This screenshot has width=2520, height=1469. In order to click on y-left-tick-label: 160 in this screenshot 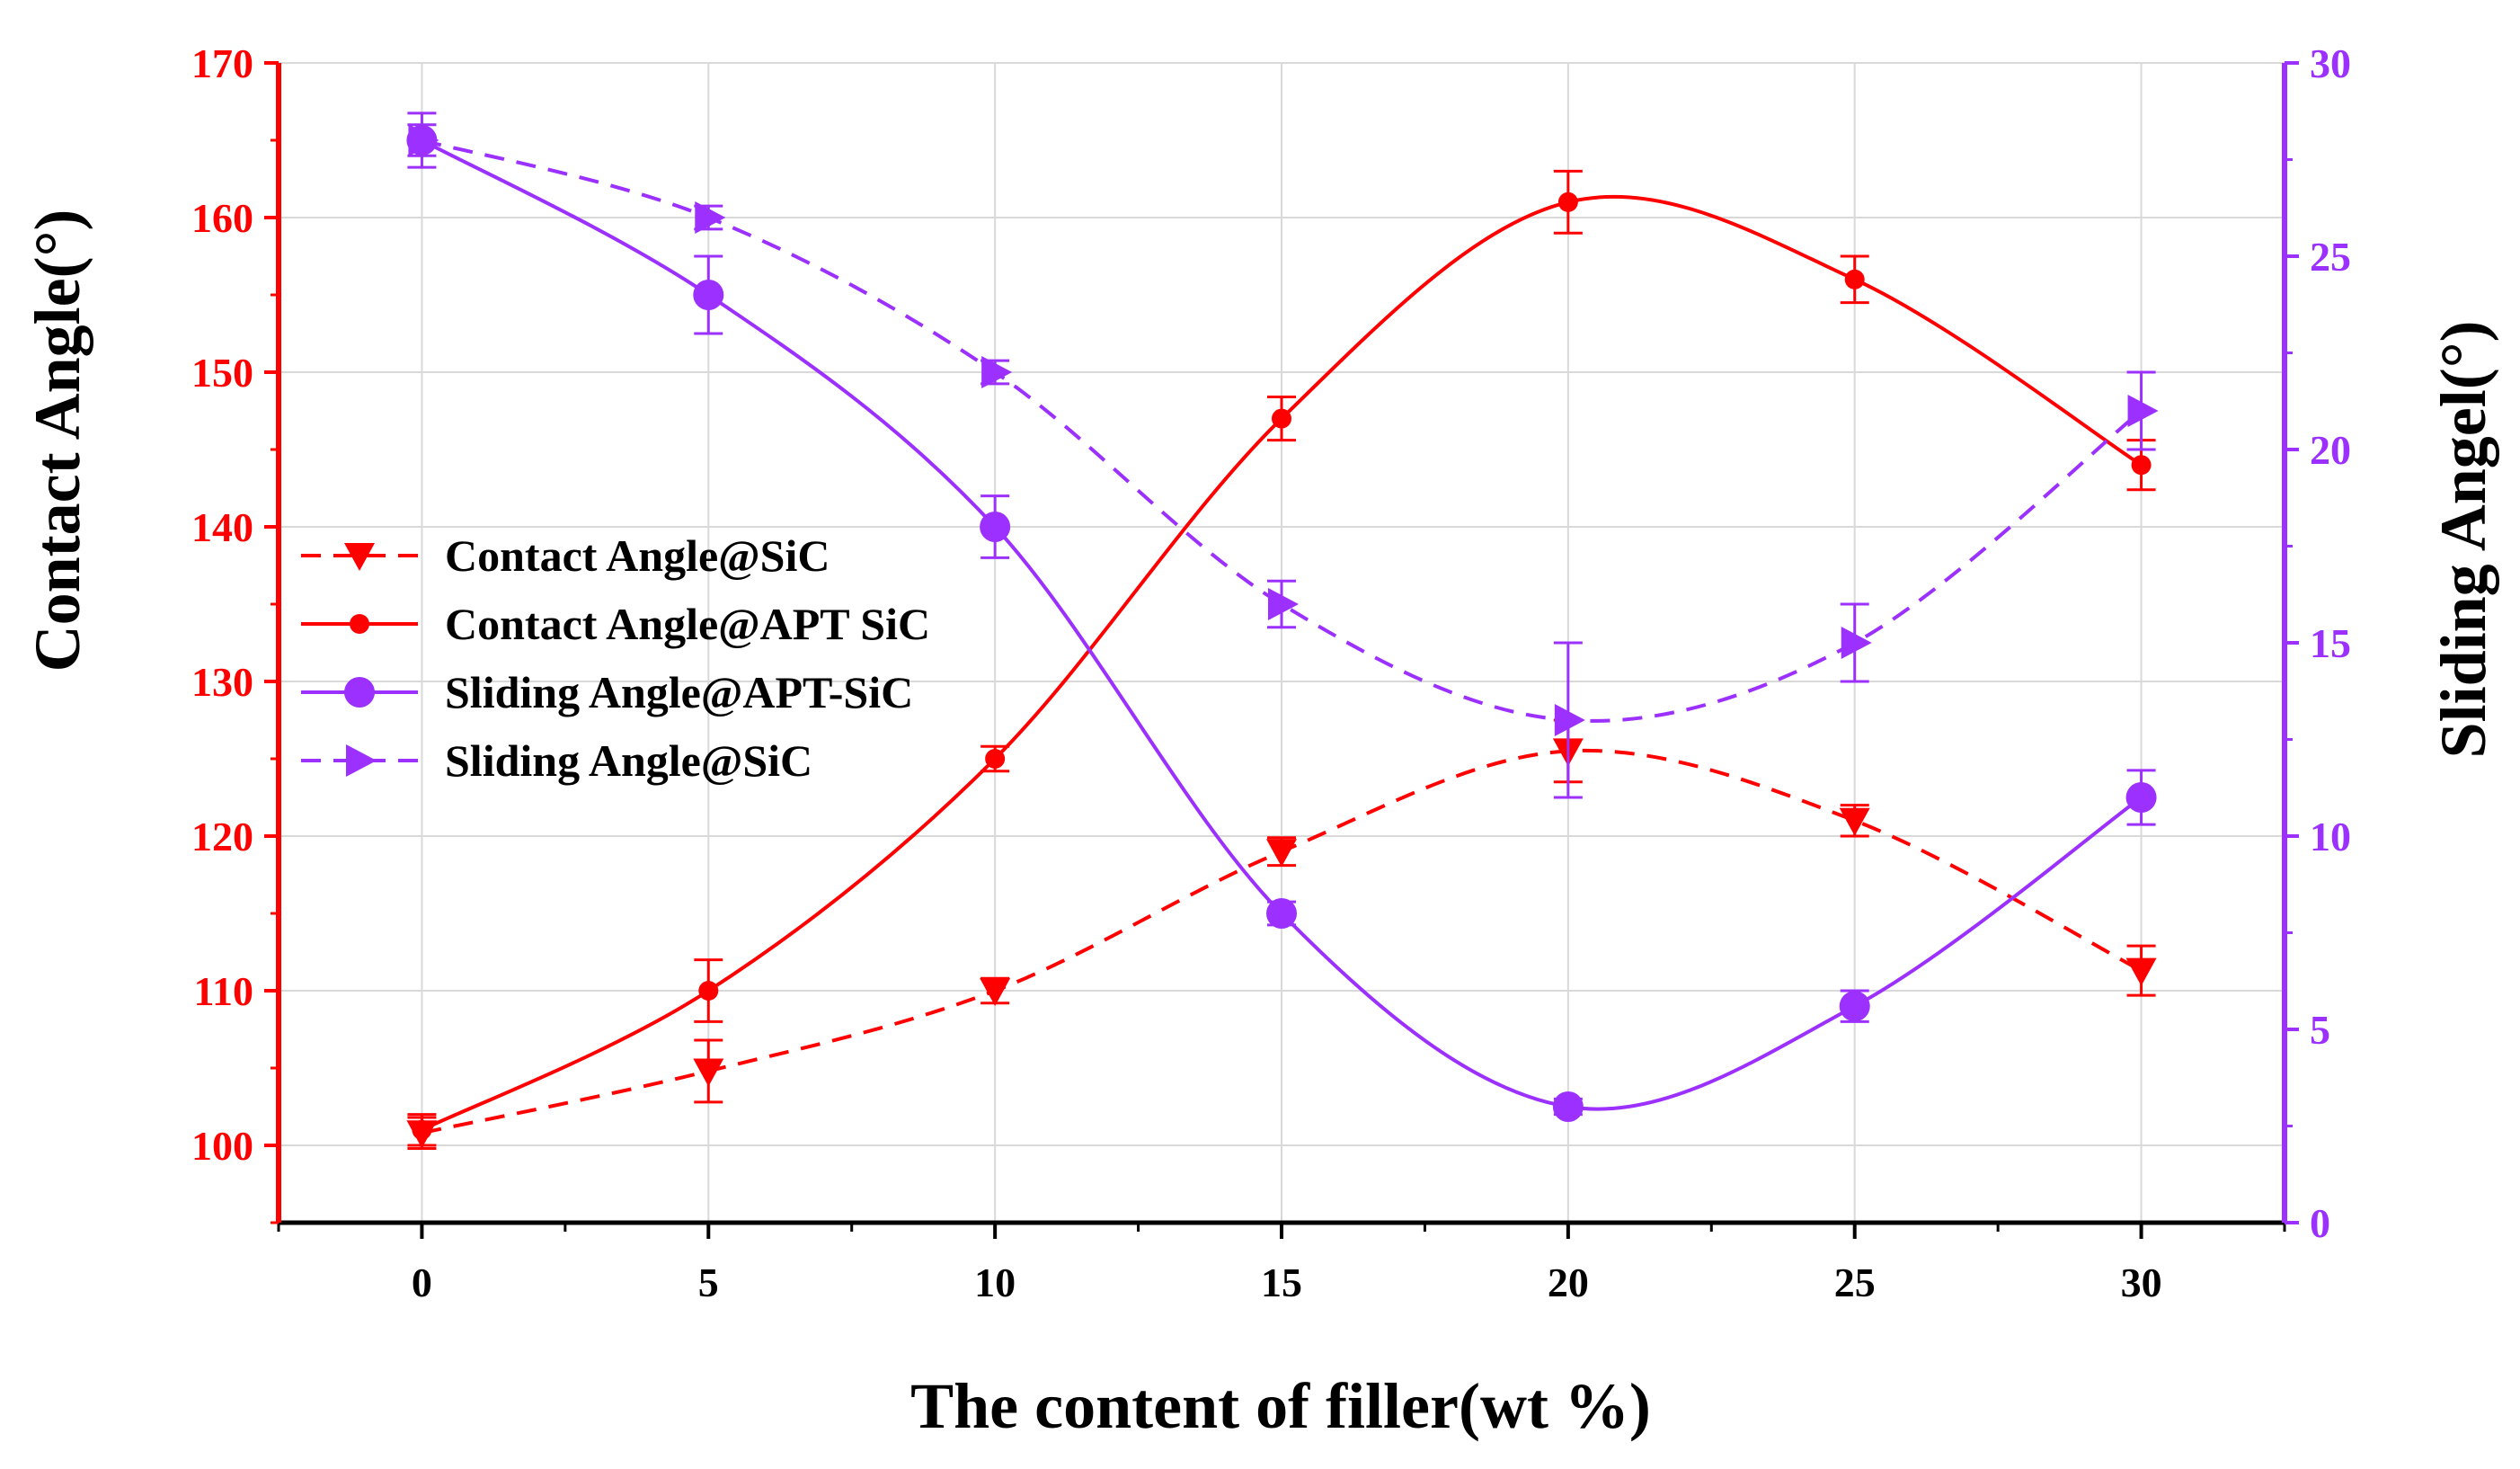, I will do `click(222, 218)`.